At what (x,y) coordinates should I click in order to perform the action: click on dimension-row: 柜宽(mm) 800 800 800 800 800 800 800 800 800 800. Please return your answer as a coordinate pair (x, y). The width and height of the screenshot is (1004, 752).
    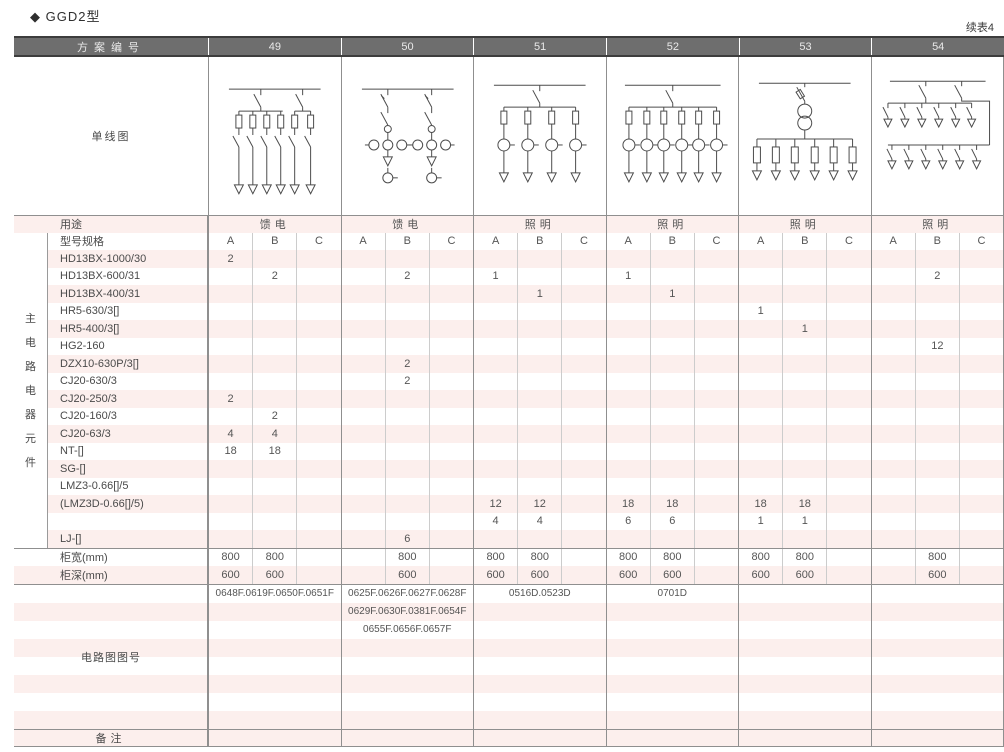
    Looking at the image, I should click on (509, 557).